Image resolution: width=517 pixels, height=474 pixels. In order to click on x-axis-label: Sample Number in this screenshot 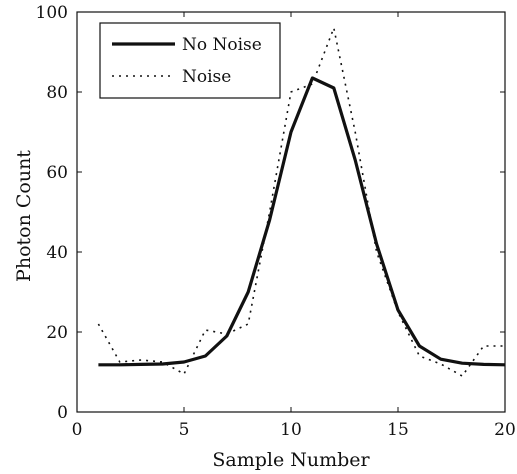, I will do `click(291, 460)`.